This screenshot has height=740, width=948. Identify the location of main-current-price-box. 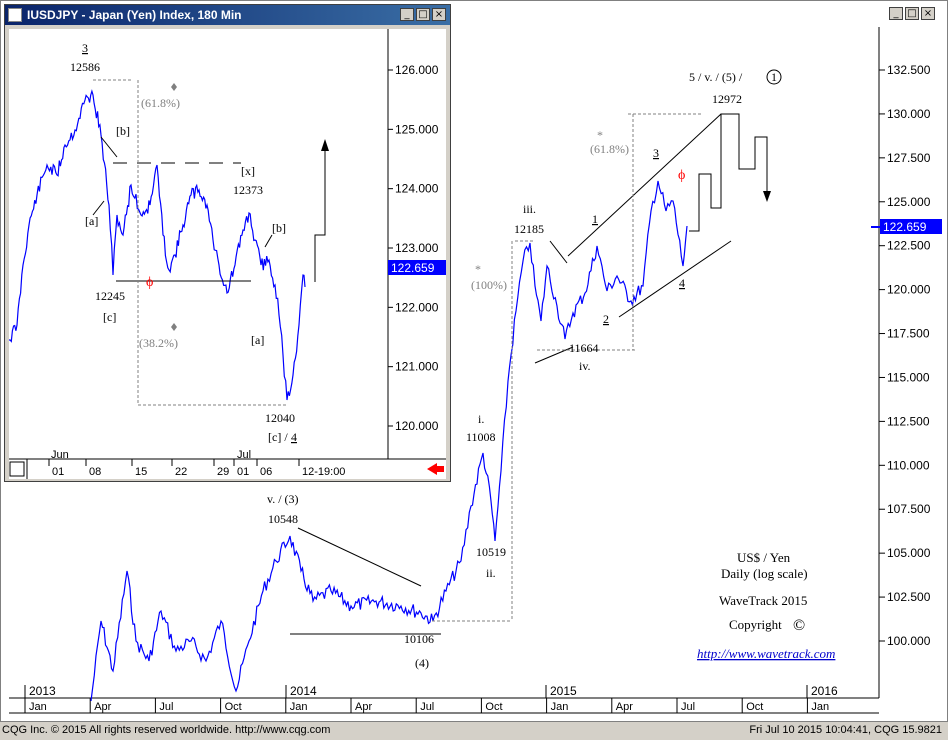
(911, 226).